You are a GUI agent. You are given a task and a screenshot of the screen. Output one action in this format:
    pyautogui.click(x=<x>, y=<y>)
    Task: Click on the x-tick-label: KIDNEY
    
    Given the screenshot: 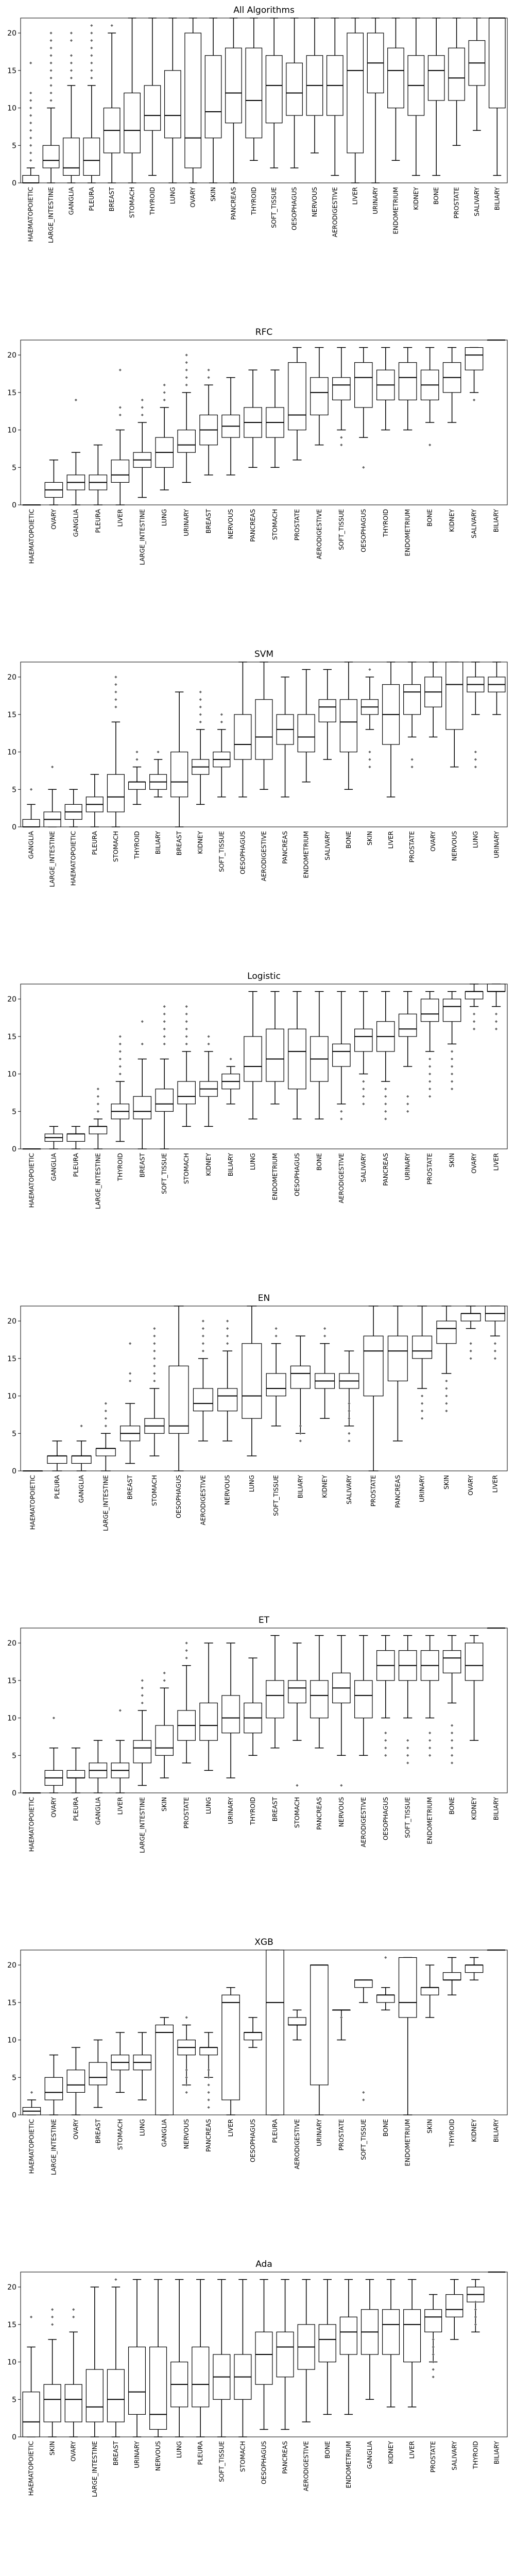 What is the action you would take?
    pyautogui.click(x=475, y=2130)
    